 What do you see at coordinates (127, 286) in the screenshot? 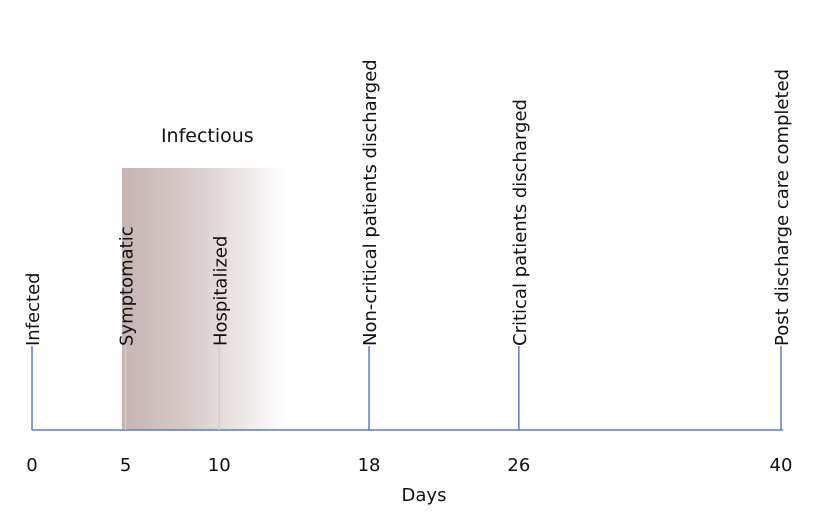
I see `event-label-day-5: Symptomatic` at bounding box center [127, 286].